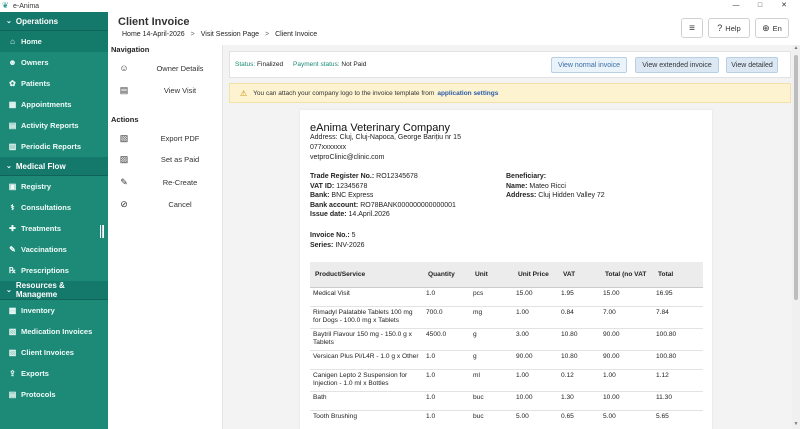 The height and width of the screenshot is (429, 800). Describe the element at coordinates (38, 249) in the screenshot. I see `sidebar-item-vaccinations: ✎ Vaccinations` at that location.